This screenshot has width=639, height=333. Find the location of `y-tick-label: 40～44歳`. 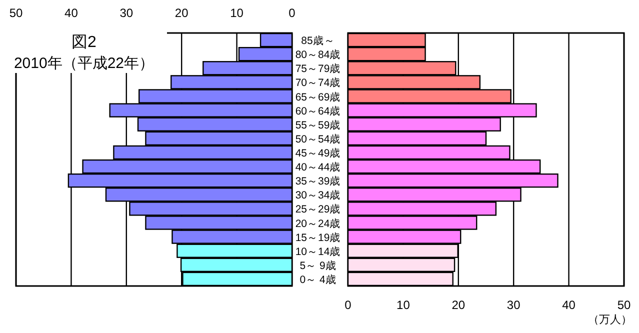

y-tick-label: 40～44歳 is located at coordinates (318, 167).